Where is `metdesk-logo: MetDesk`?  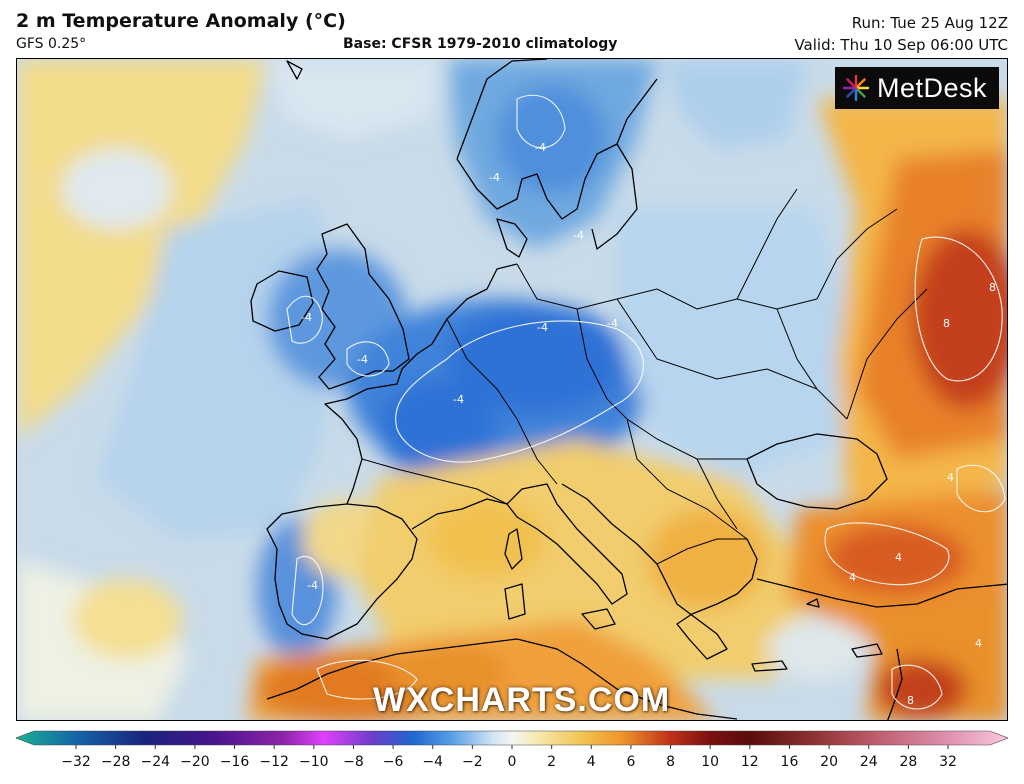 metdesk-logo: MetDesk is located at coordinates (917, 88).